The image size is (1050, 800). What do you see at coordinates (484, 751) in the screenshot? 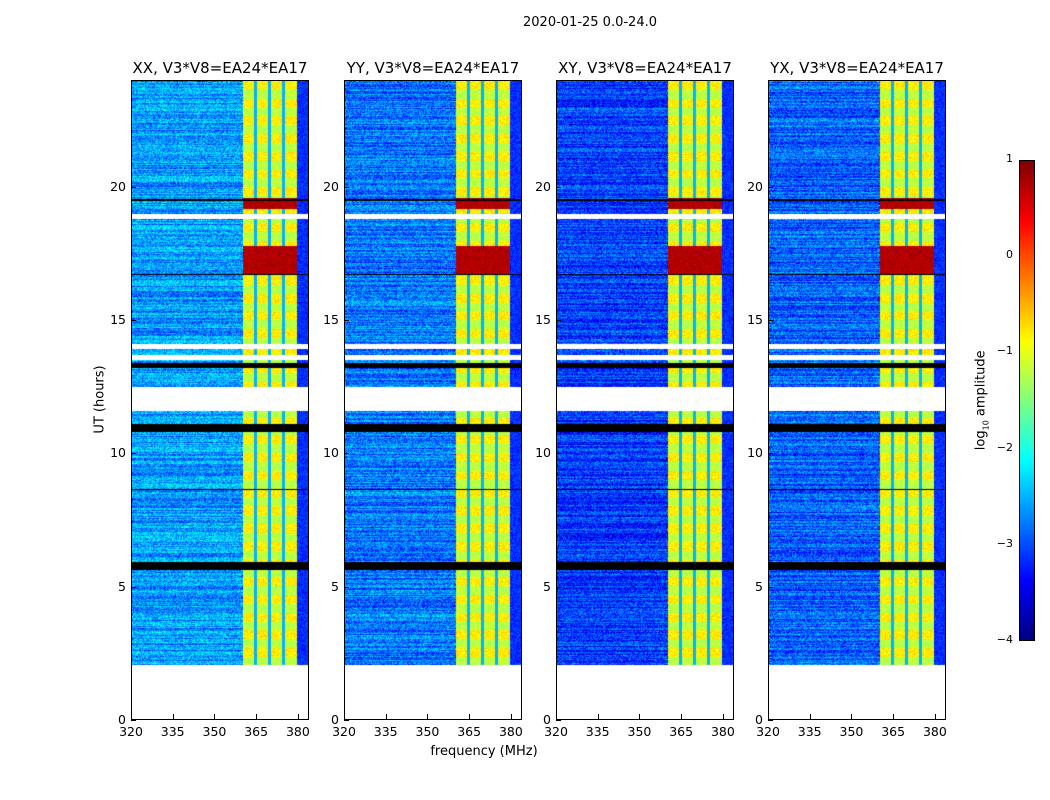
I see `x-axis-label: frequency (MHz)` at bounding box center [484, 751].